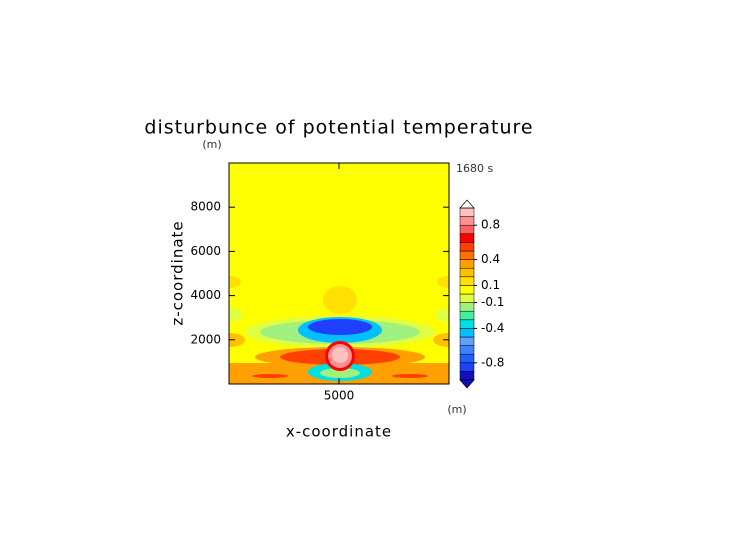  I want to click on y-tick-label: 2000, so click(205, 339).